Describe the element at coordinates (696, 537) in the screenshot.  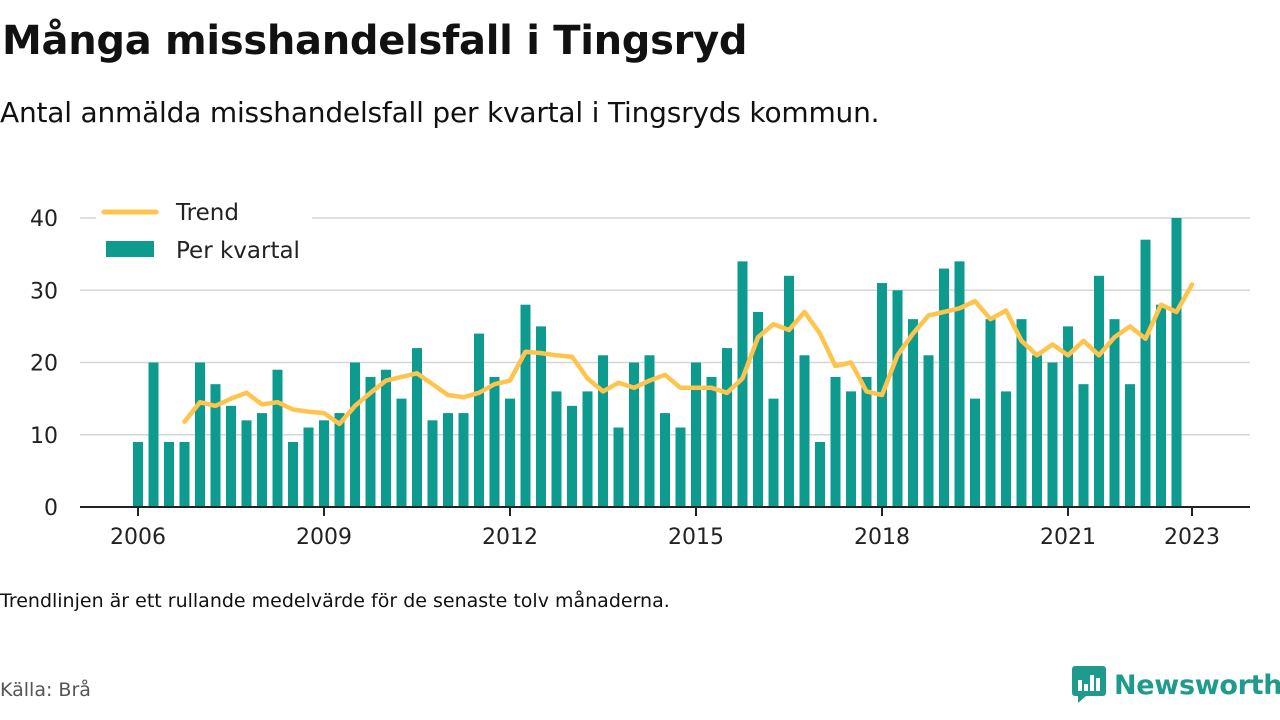
I see `x-tick-label: 2015` at that location.